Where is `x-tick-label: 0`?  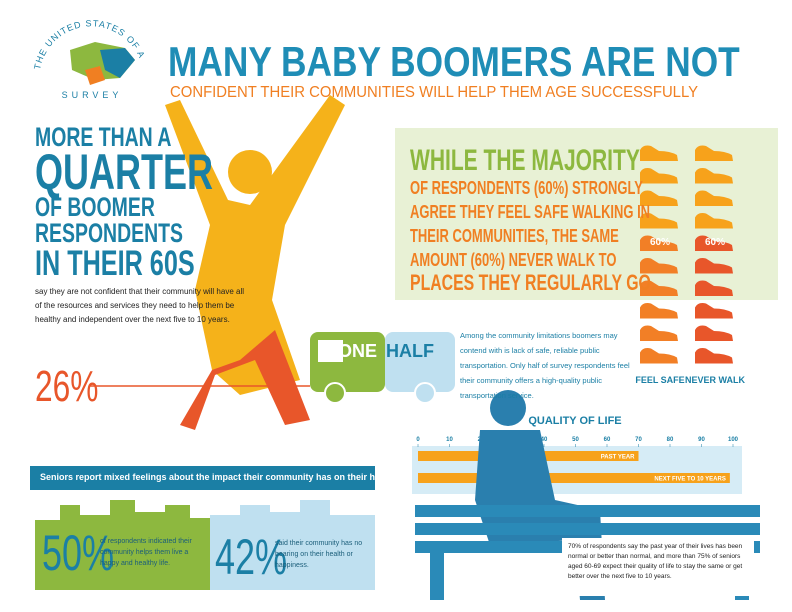
x-tick-label: 0 is located at coordinates (418, 440).